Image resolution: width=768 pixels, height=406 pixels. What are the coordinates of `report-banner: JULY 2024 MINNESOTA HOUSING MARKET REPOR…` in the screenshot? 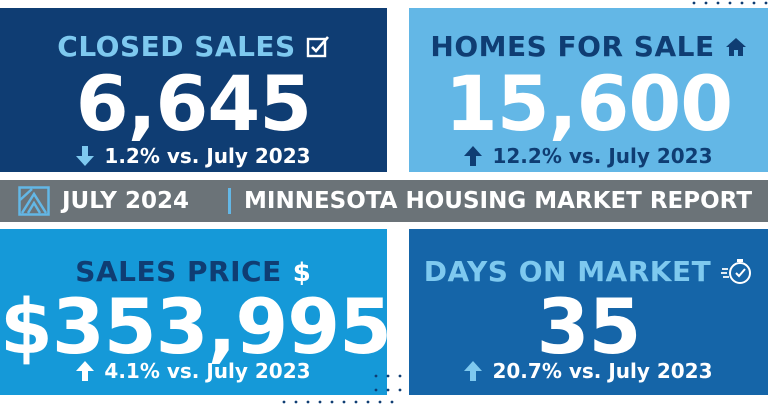 It's located at (384, 201).